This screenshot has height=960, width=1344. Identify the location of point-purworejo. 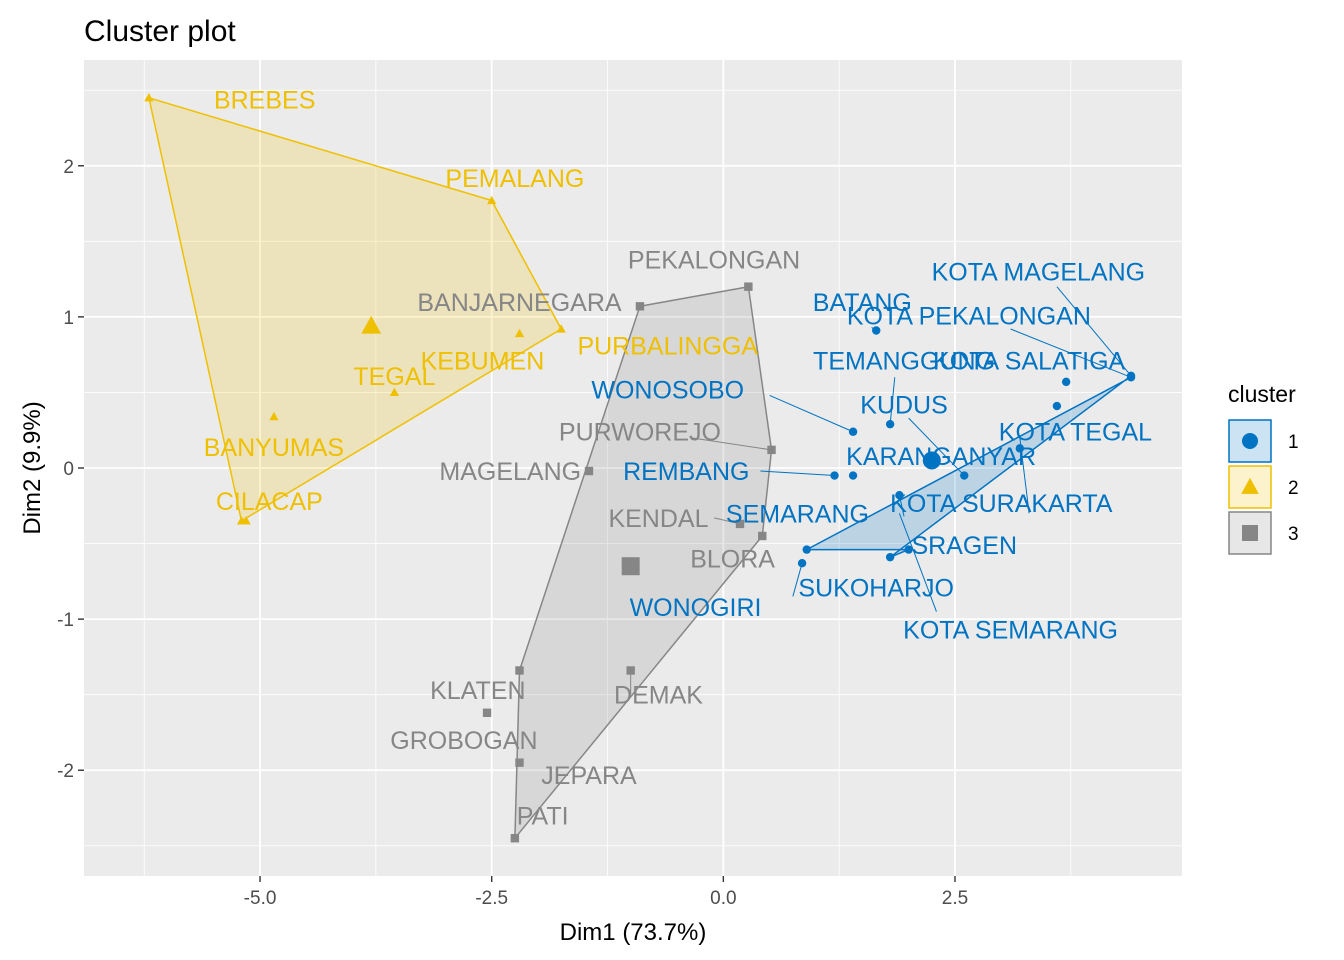
(771, 450).